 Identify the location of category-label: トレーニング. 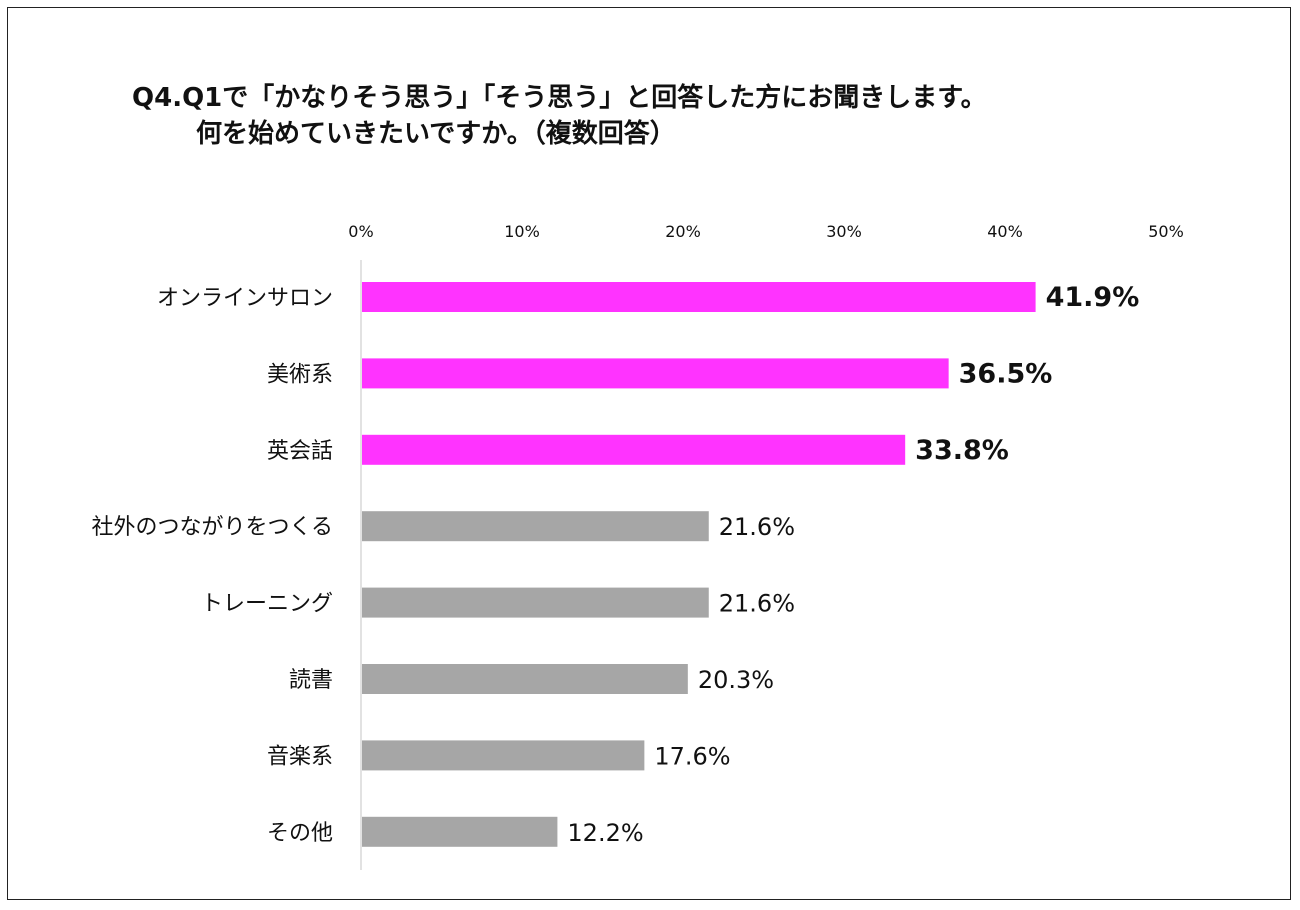
(267, 604).